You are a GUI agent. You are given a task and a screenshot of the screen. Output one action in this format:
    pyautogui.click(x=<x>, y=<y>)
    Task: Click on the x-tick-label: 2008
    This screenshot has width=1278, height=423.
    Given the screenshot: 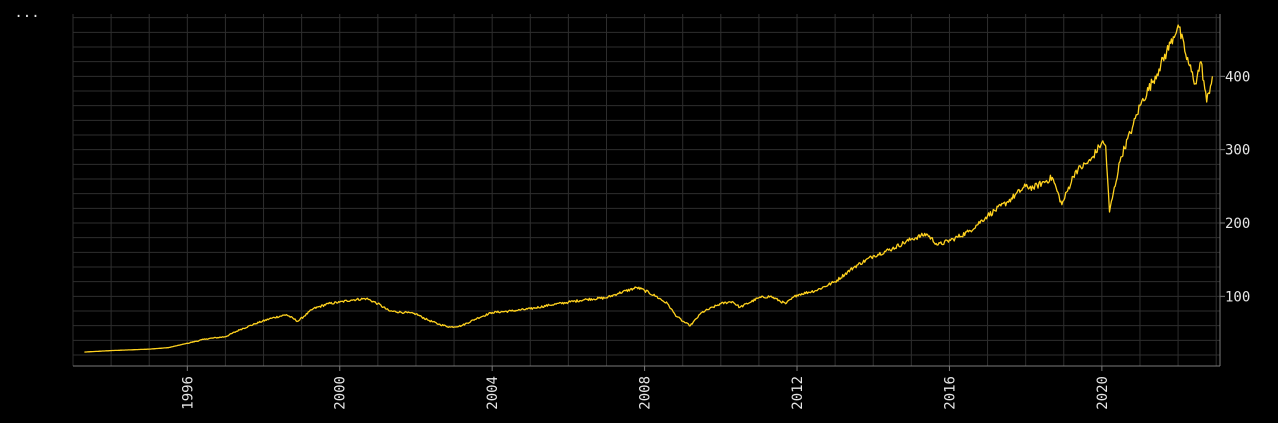 What is the action you would take?
    pyautogui.click(x=646, y=393)
    